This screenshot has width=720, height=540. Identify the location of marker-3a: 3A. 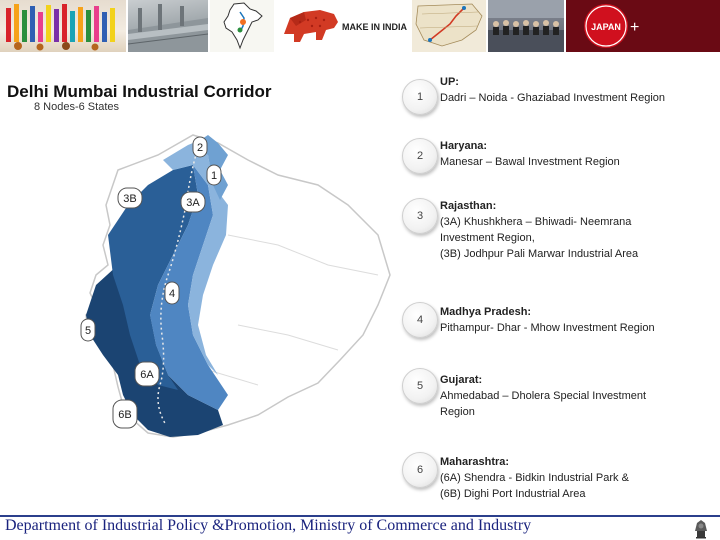
(193, 202).